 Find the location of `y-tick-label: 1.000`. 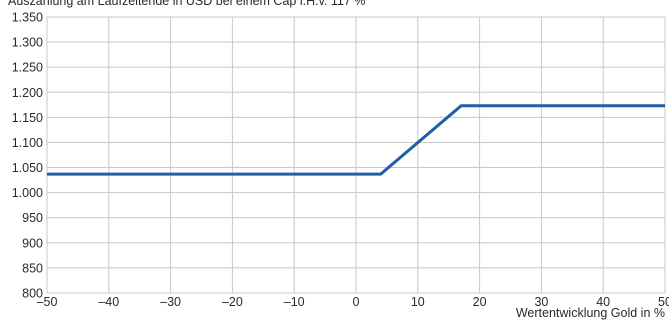

y-tick-label: 1.000 is located at coordinates (27, 193).